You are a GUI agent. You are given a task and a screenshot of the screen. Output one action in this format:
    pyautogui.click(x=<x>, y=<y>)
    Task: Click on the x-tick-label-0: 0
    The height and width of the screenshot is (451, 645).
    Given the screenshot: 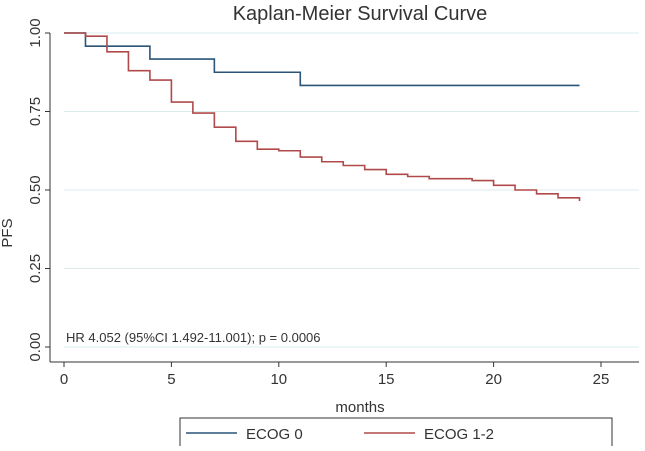 What is the action you would take?
    pyautogui.click(x=64, y=379)
    